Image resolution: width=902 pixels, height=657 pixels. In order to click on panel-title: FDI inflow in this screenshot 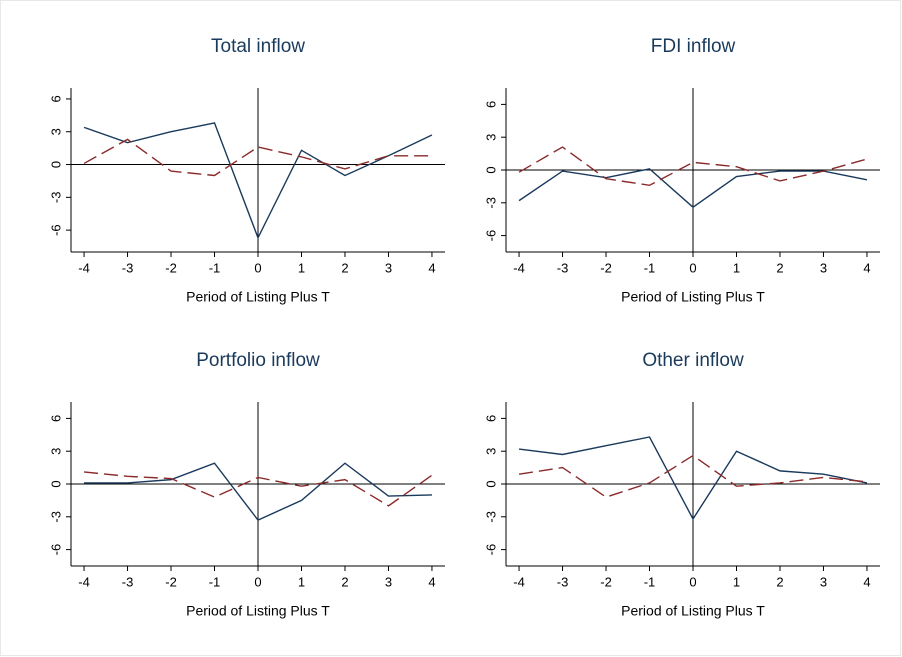, I will do `click(693, 46)`.